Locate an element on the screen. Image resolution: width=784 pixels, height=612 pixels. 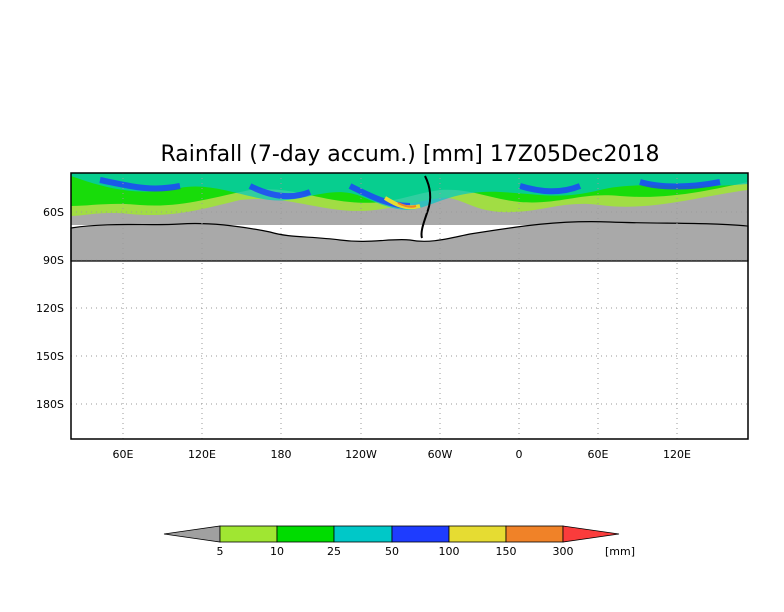
lat-label: 120S is located at coordinates (50, 308).